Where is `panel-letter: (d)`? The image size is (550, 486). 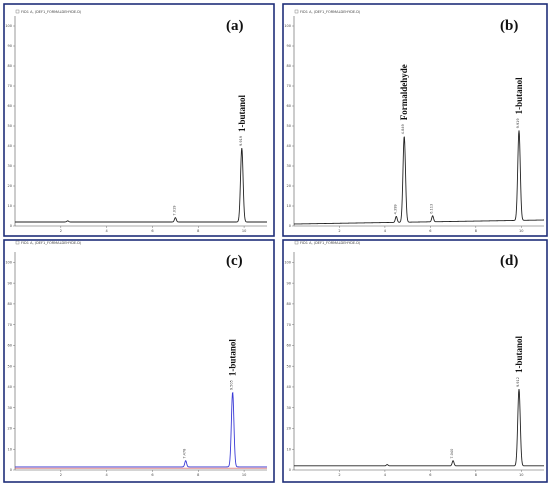
panel-letter: (d) is located at coordinates (509, 261).